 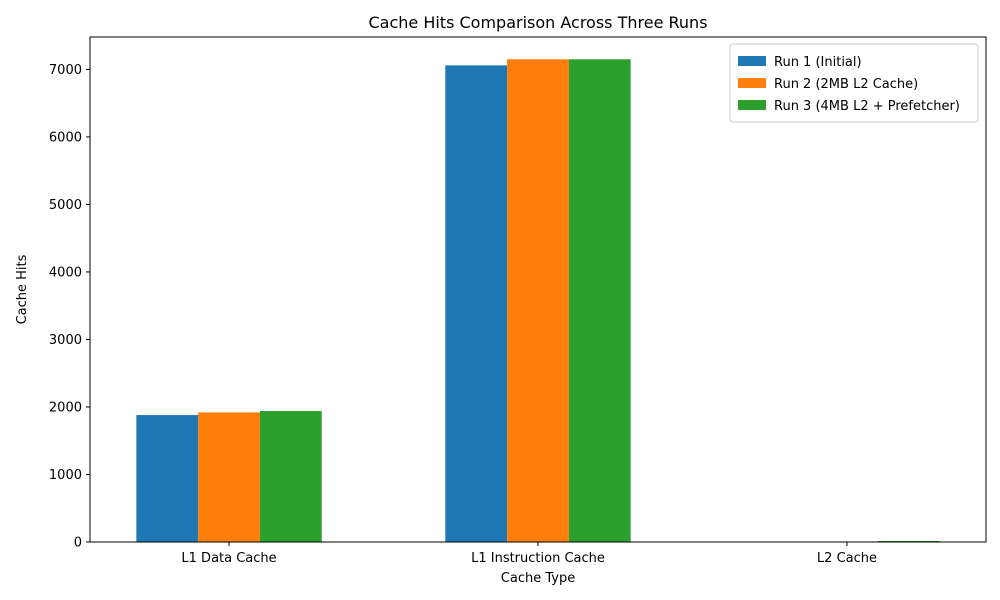 What do you see at coordinates (65, 407) in the screenshot?
I see `y-tick-label: 2000` at bounding box center [65, 407].